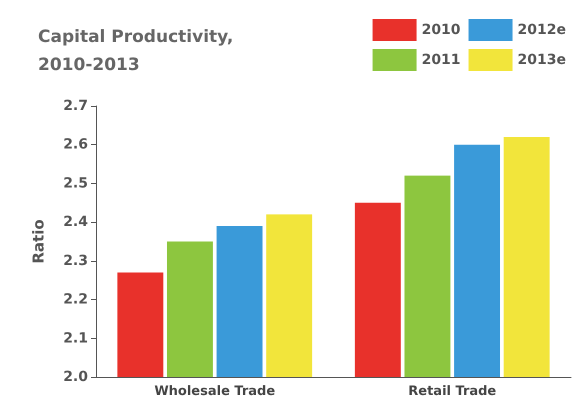  What do you see at coordinates (139, 51) in the screenshot?
I see `chart-title: Capital Productivity, 2010-2013` at bounding box center [139, 51].